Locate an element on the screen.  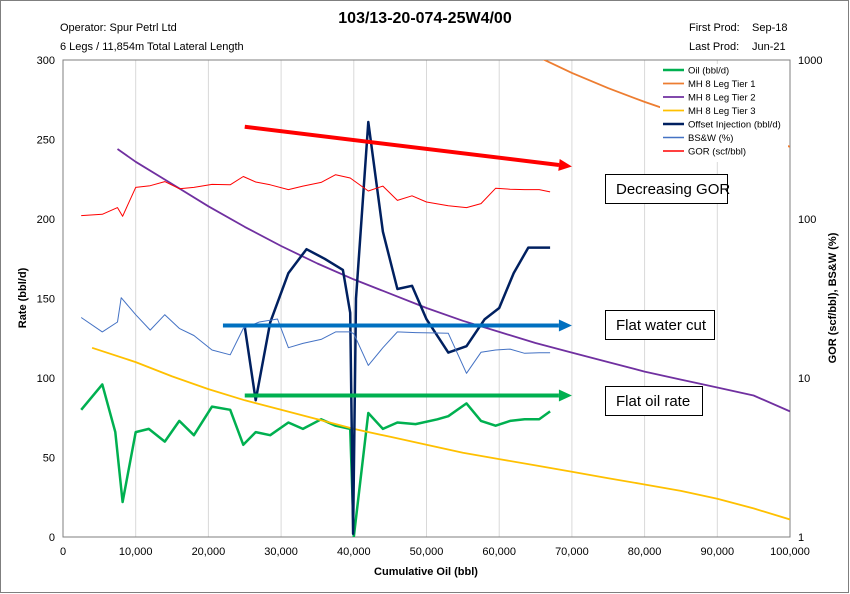
legend-entry: MH 8 Leg Tier 3 is located at coordinates (722, 111).